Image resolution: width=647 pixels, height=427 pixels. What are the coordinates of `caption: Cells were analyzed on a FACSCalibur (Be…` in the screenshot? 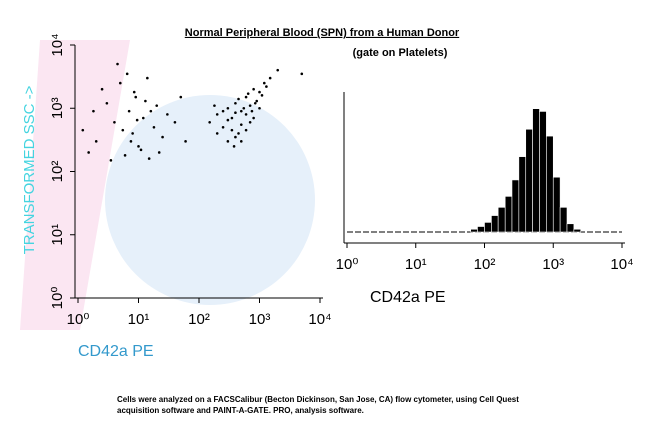 It's located at (318, 399).